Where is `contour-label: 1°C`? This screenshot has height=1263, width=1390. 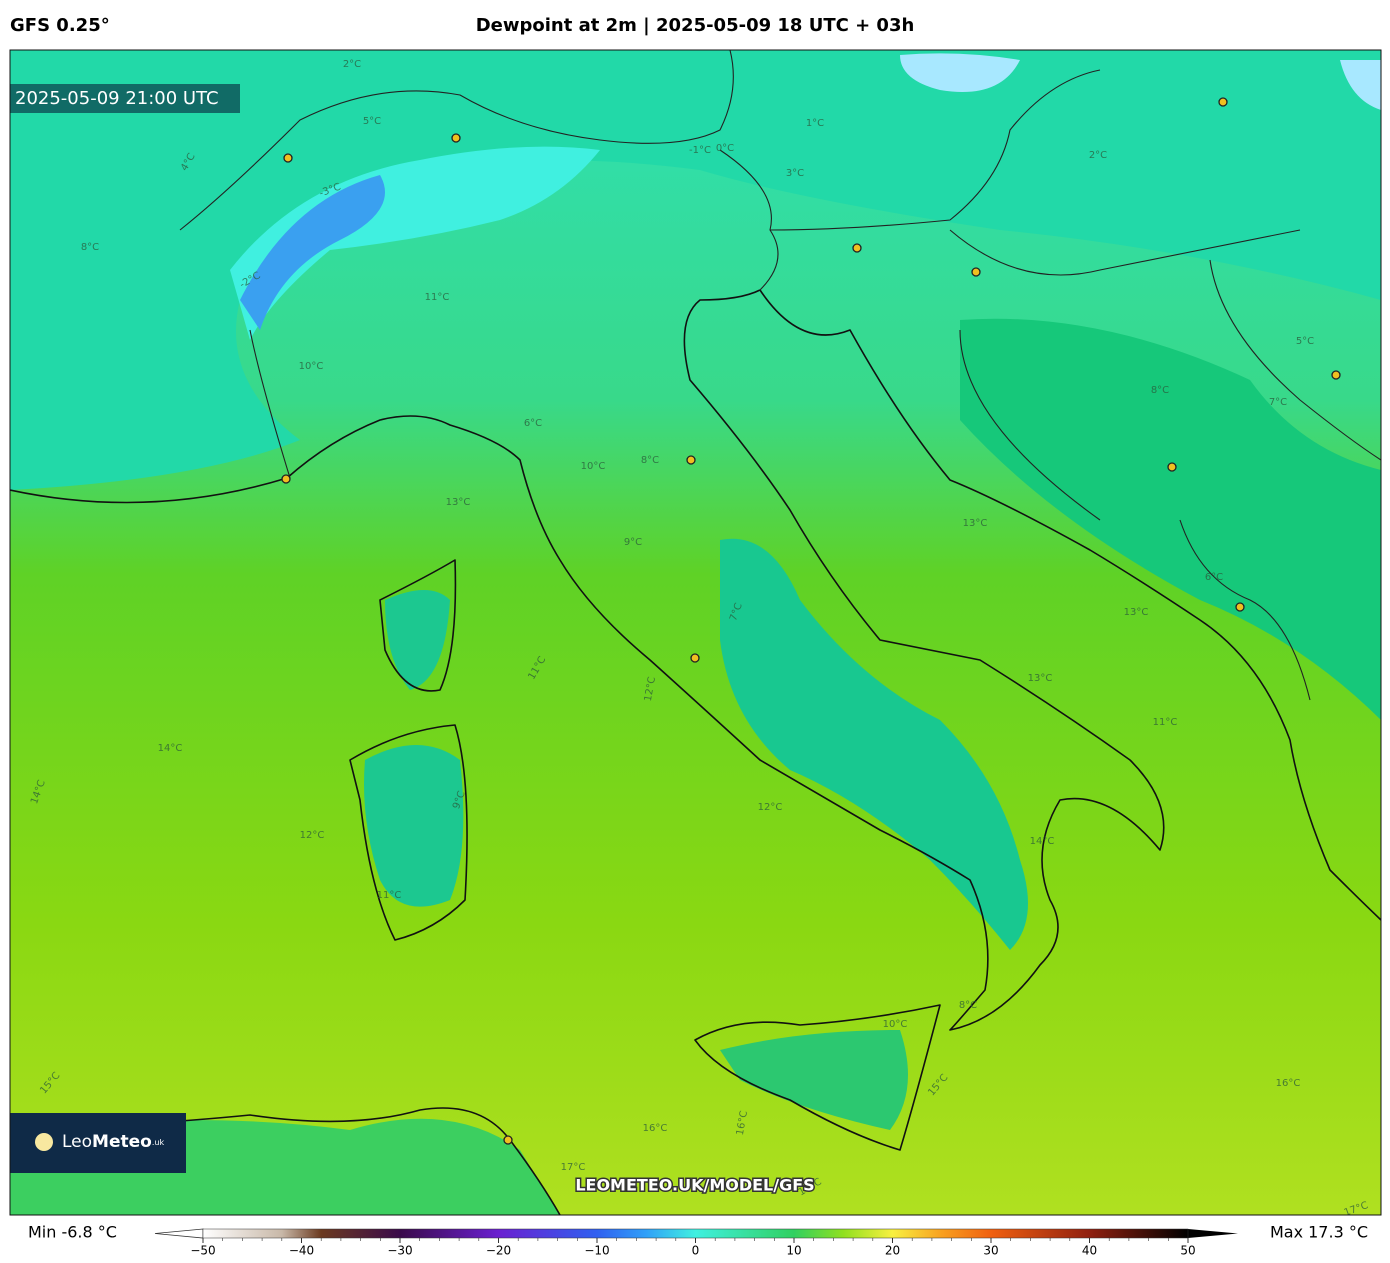
contour-label: 1°C is located at coordinates (815, 123).